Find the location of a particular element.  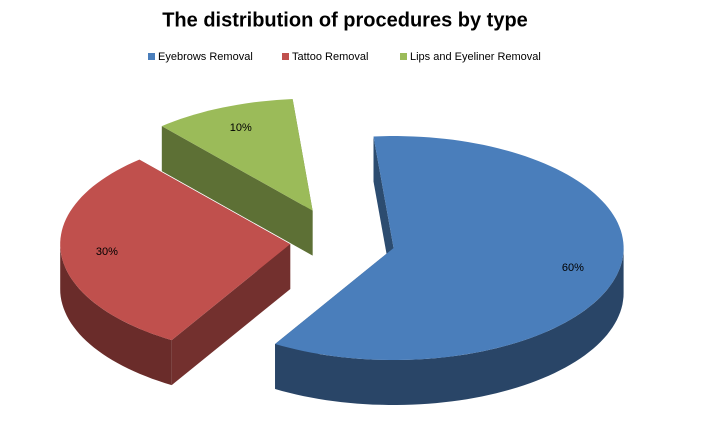

legend-label: Tattoo Removal is located at coordinates (330, 57).